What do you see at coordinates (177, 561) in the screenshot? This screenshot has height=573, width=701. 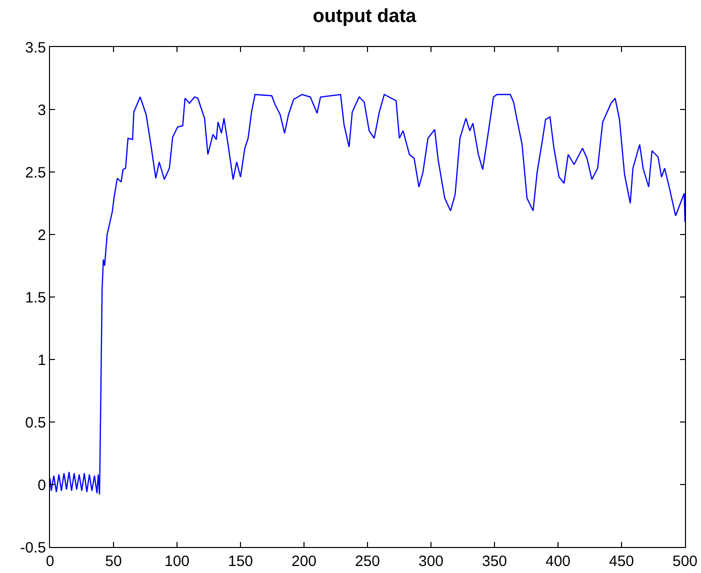 I see `x-tick-label: 100` at bounding box center [177, 561].